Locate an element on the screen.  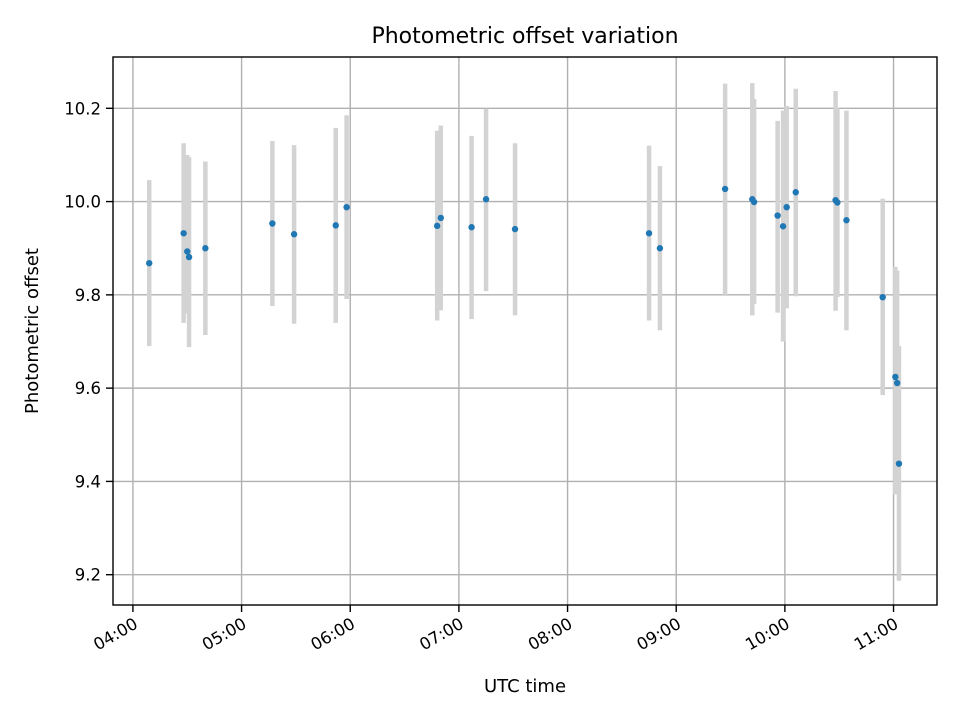
y-tick-label: 10.2 is located at coordinates (82, 108).